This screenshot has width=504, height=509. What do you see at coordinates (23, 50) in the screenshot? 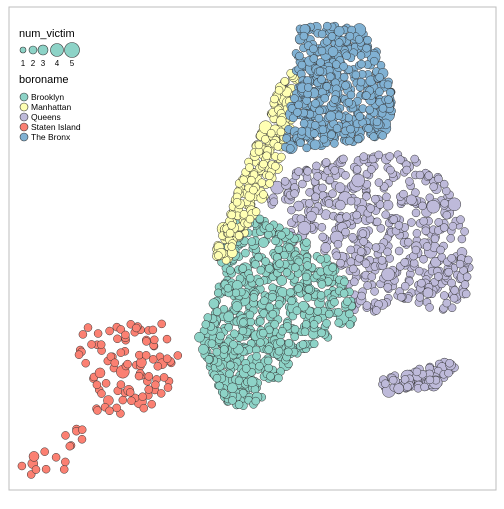
I see `legend-size-swatch` at bounding box center [23, 50].